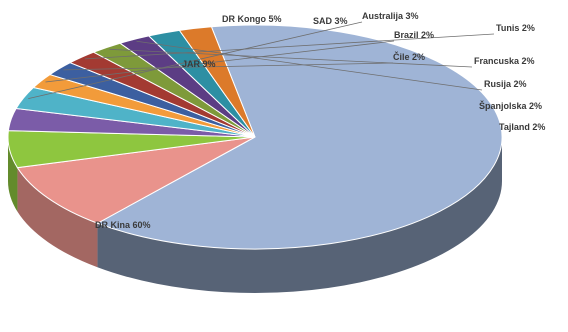 This screenshot has height=332, width=568. I want to click on slice-label-dr-kongo: DR Kongo 5%, so click(252, 19).